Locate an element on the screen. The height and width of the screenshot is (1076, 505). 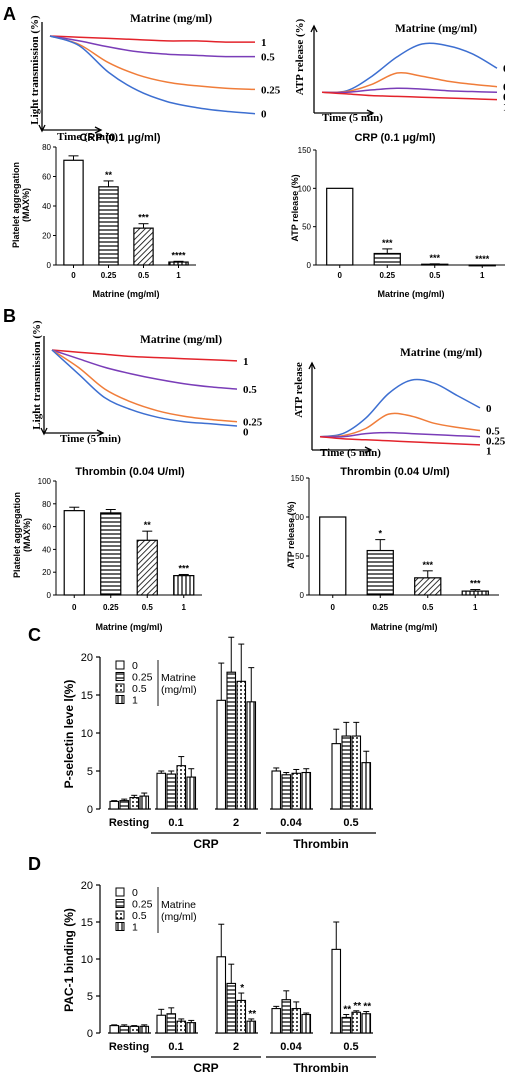
grouped-ylabel: PAC-1 binding (%) is located at coordinates (69, 960).